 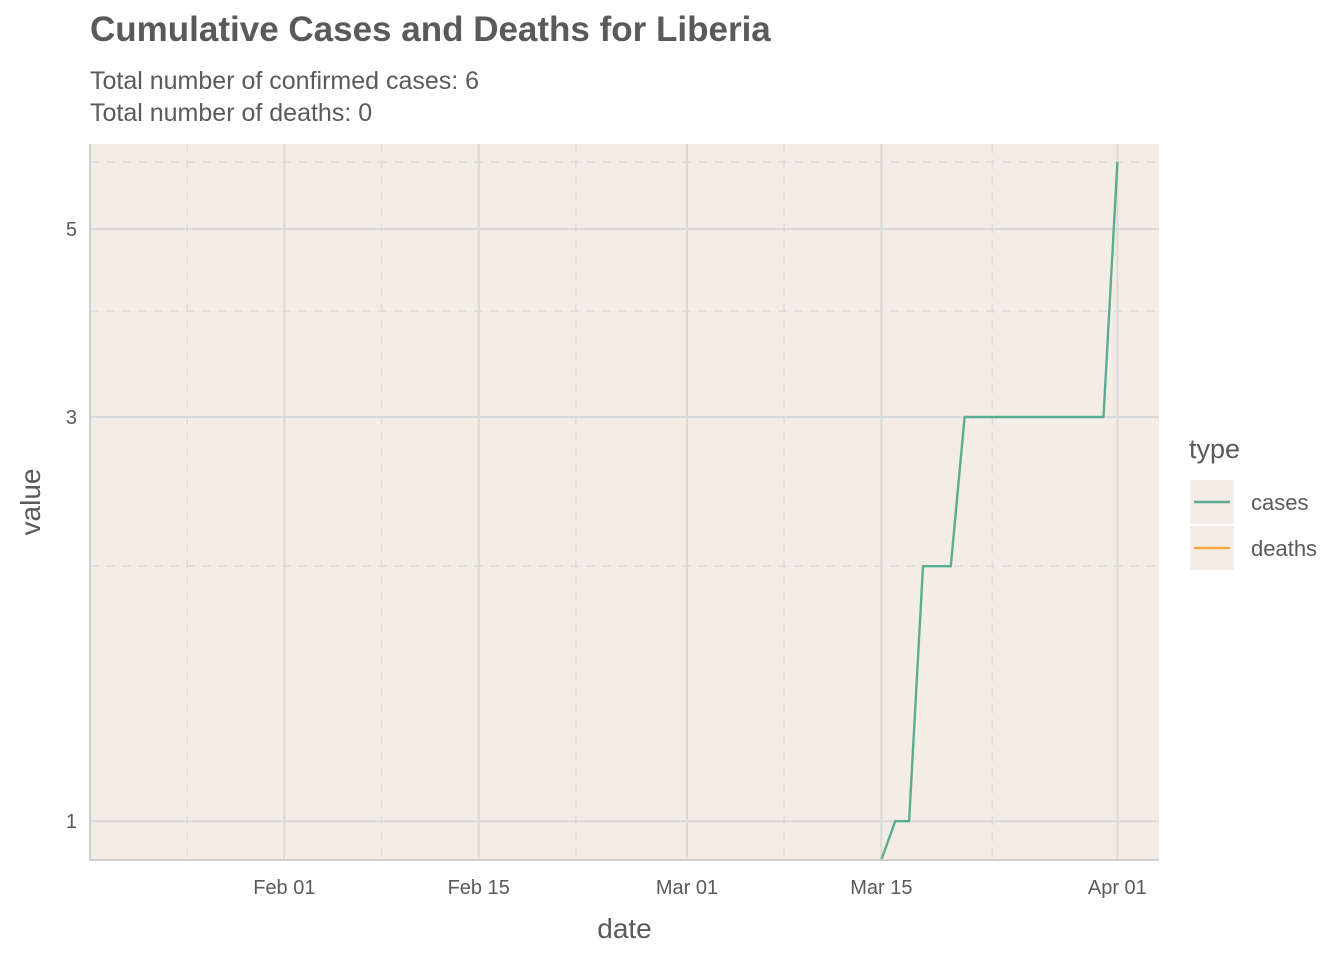 I want to click on subtitle-deaths: Total number of deaths: 0, so click(x=231, y=113).